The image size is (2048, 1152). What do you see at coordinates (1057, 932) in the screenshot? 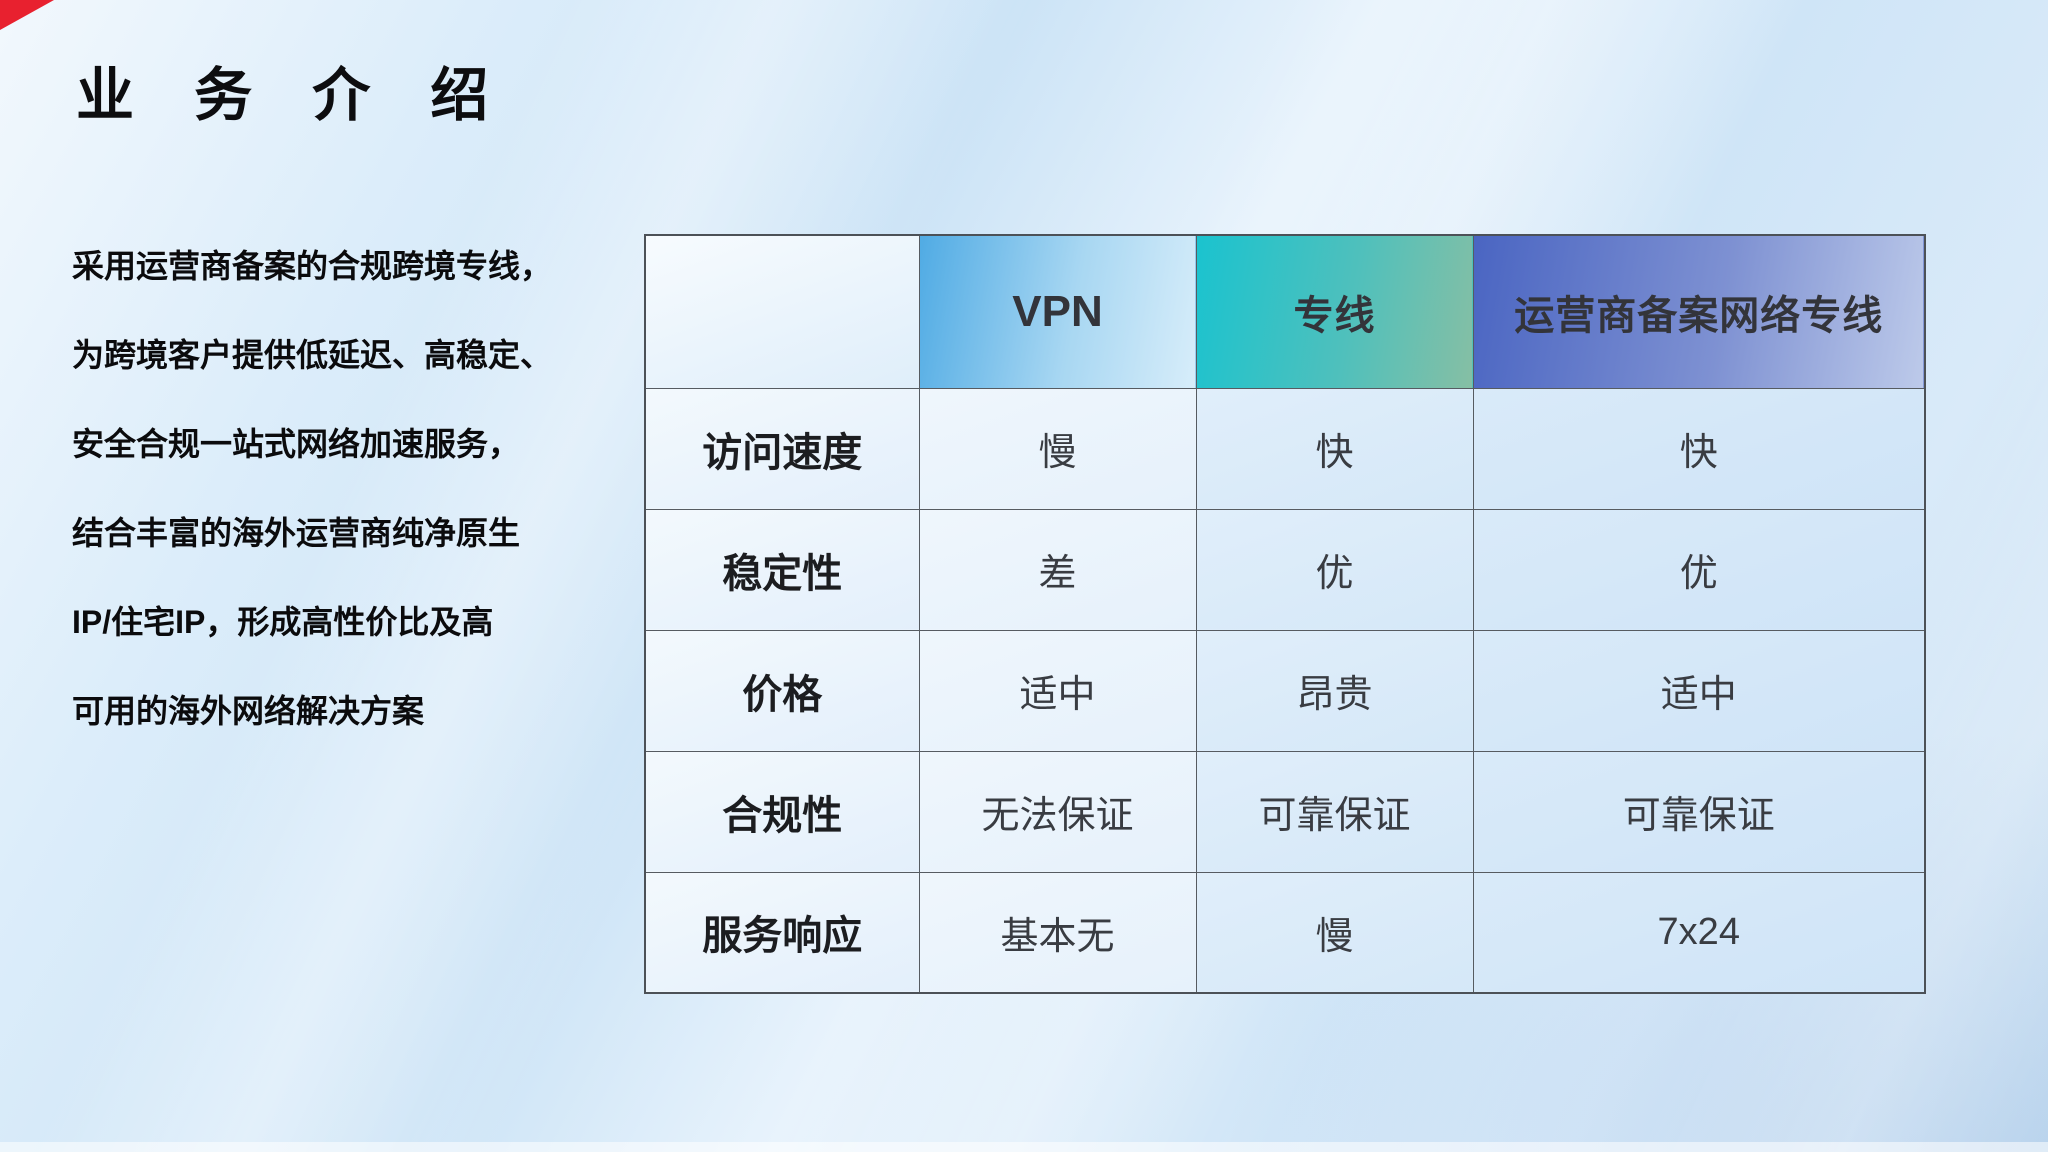
I see `cell-value: 基本无` at bounding box center [1057, 932].